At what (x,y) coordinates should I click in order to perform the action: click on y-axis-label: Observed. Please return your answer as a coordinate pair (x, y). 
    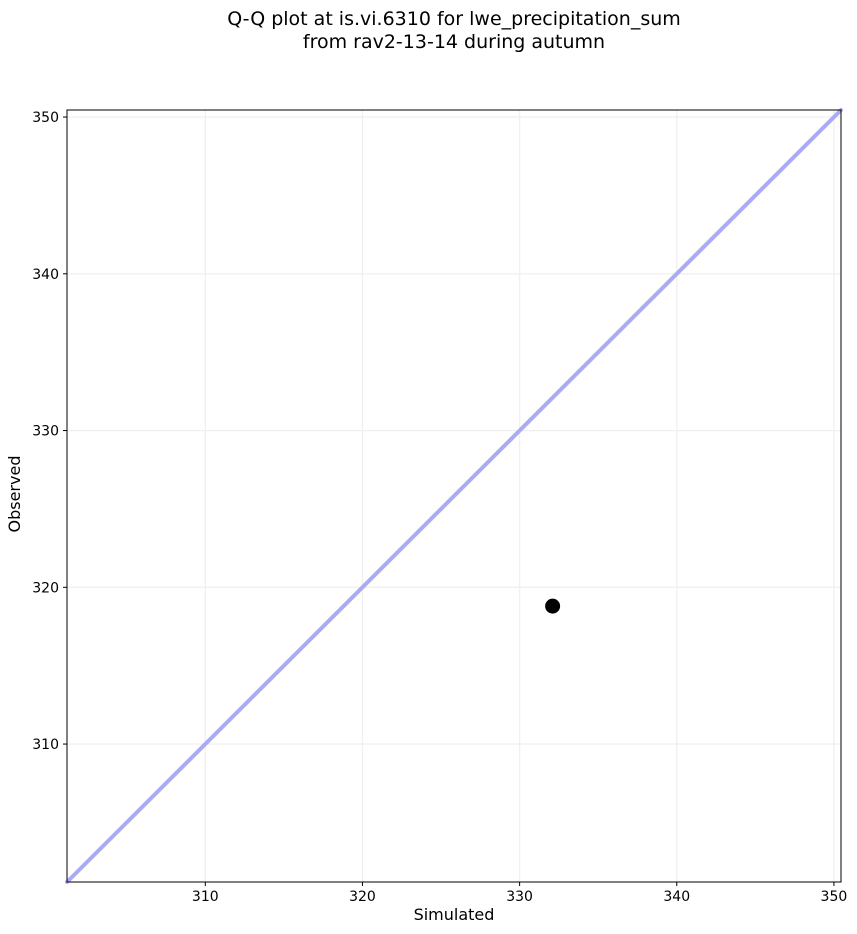
    Looking at the image, I should click on (14, 494).